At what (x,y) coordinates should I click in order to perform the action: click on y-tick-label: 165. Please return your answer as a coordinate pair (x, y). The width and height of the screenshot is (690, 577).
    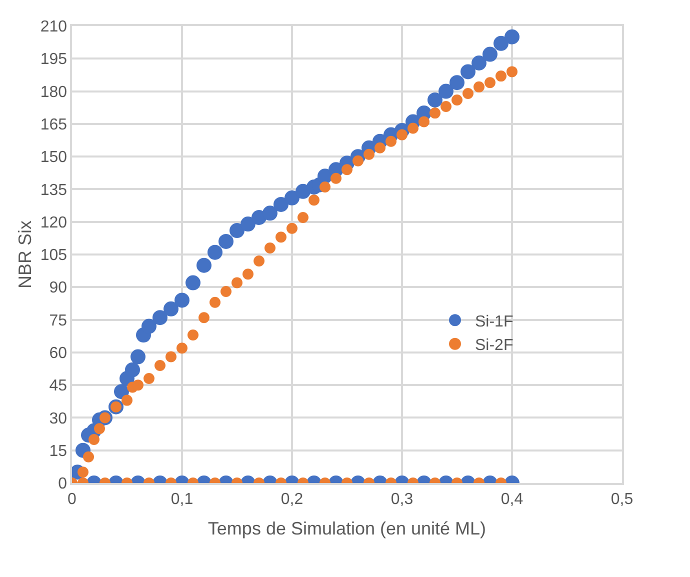
    Looking at the image, I should click on (54, 125).